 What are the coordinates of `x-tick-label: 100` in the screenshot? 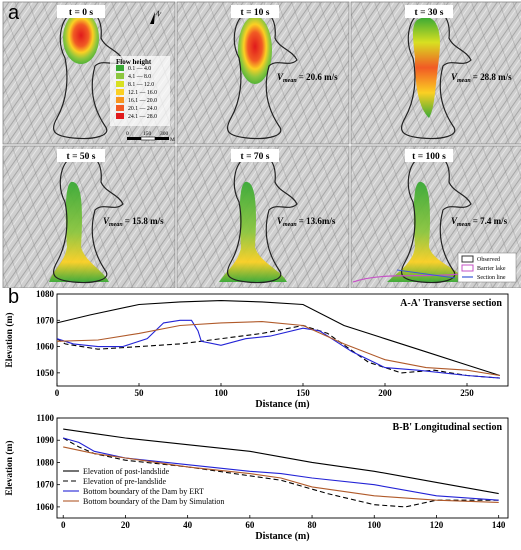 It's located at (221, 393).